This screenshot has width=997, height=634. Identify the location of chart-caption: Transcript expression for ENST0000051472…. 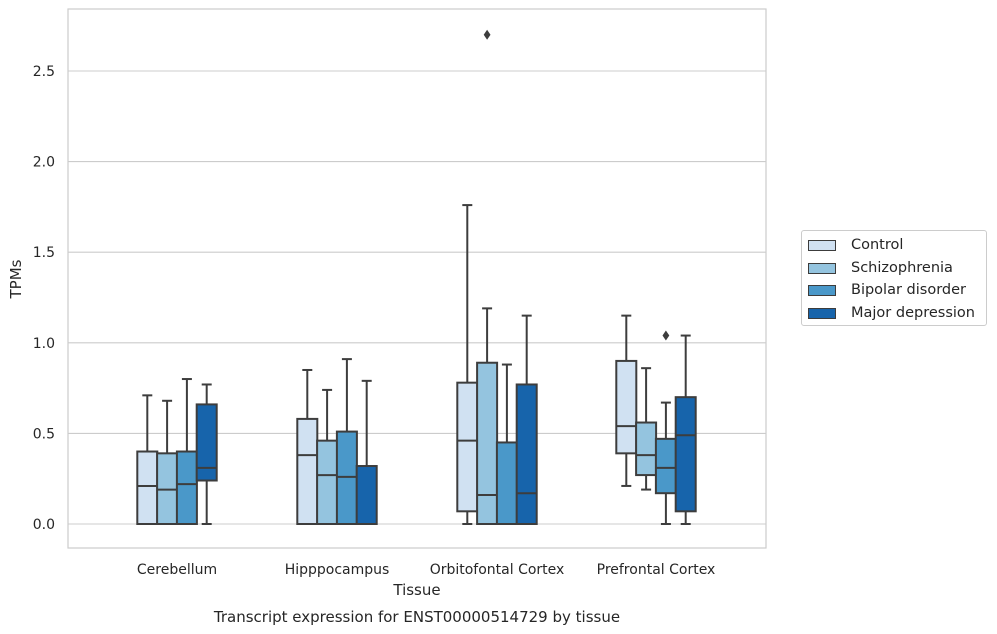
(416, 617).